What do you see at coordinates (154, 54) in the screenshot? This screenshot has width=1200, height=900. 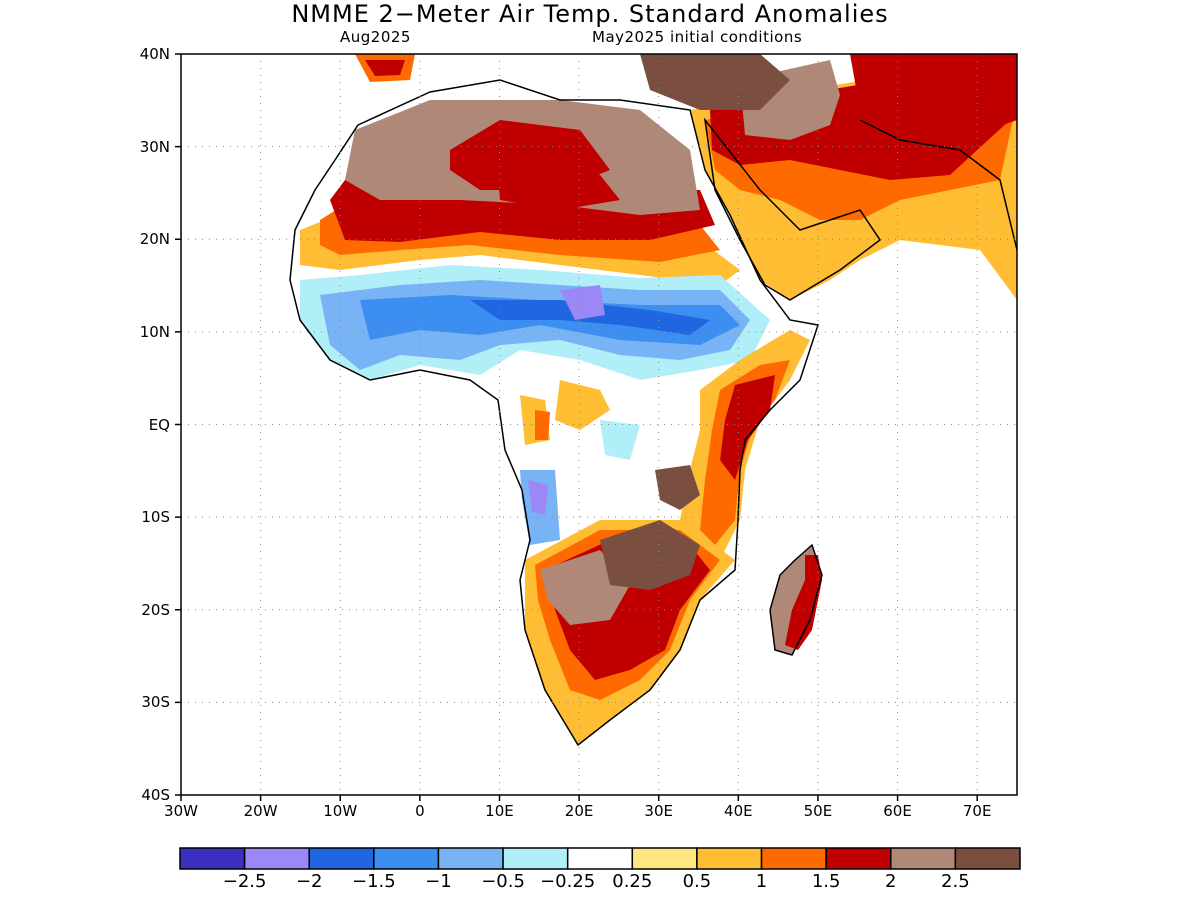 I see `lat-tick-label: 40N` at bounding box center [154, 54].